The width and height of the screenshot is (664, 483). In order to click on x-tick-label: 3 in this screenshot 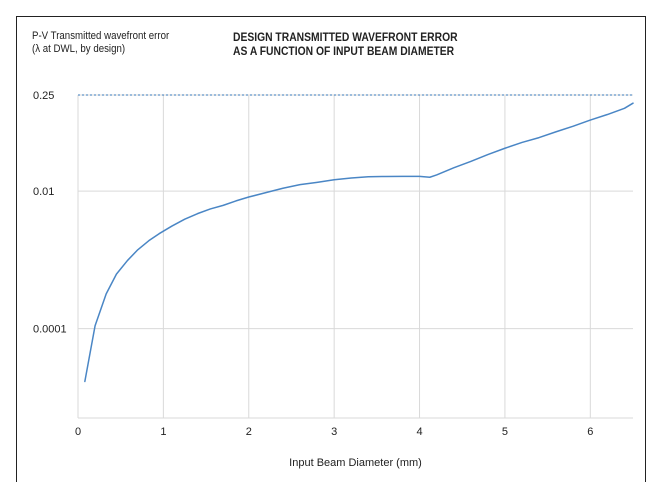, I will do `click(334, 432)`.